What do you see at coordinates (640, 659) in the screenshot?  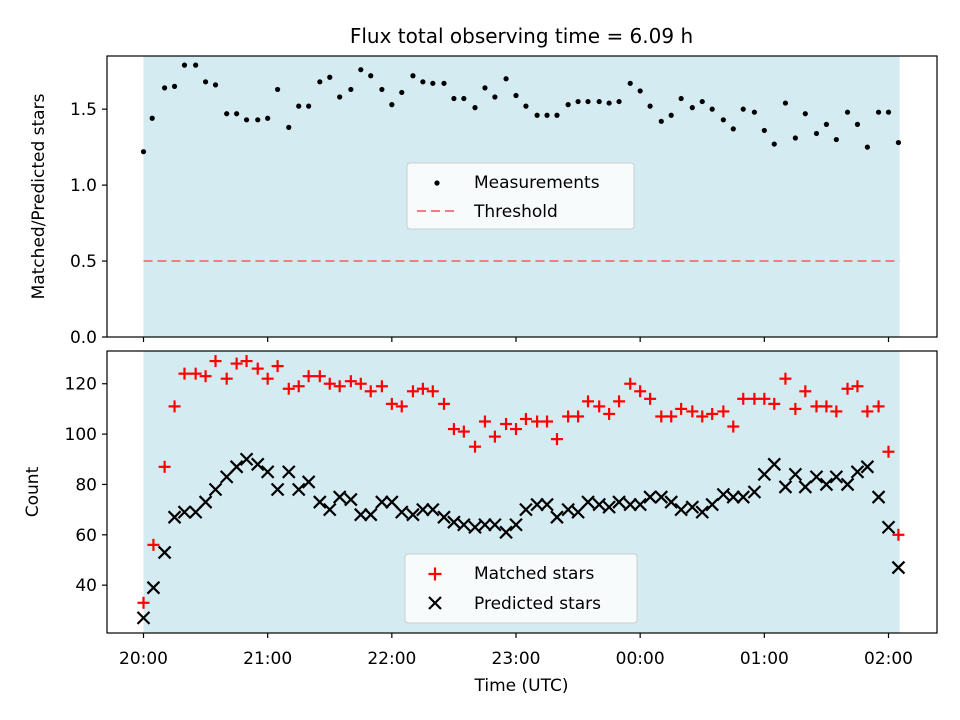 I see `bottom-x-tick-label: 00:00` at bounding box center [640, 659].